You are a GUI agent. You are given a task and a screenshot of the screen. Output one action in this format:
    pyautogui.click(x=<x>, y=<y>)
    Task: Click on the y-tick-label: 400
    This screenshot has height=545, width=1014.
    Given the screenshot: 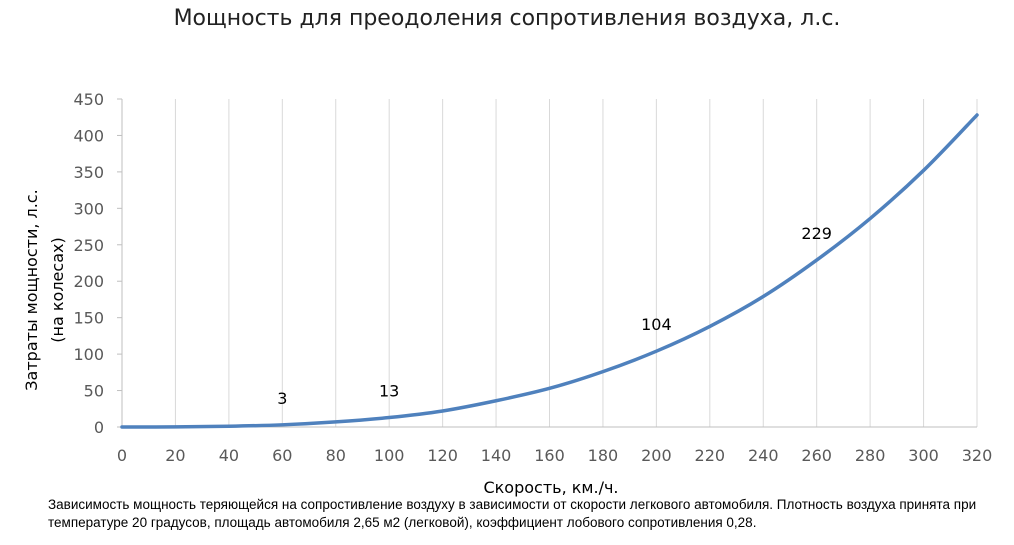 What is the action you would take?
    pyautogui.click(x=88, y=135)
    